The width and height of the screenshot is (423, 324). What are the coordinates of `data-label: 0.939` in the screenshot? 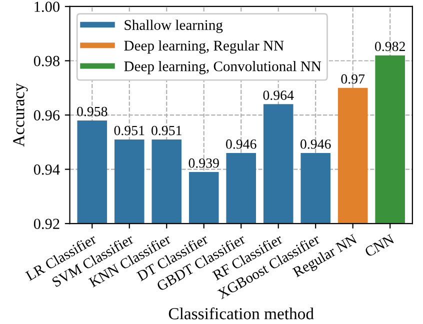 It's located at (203, 163).